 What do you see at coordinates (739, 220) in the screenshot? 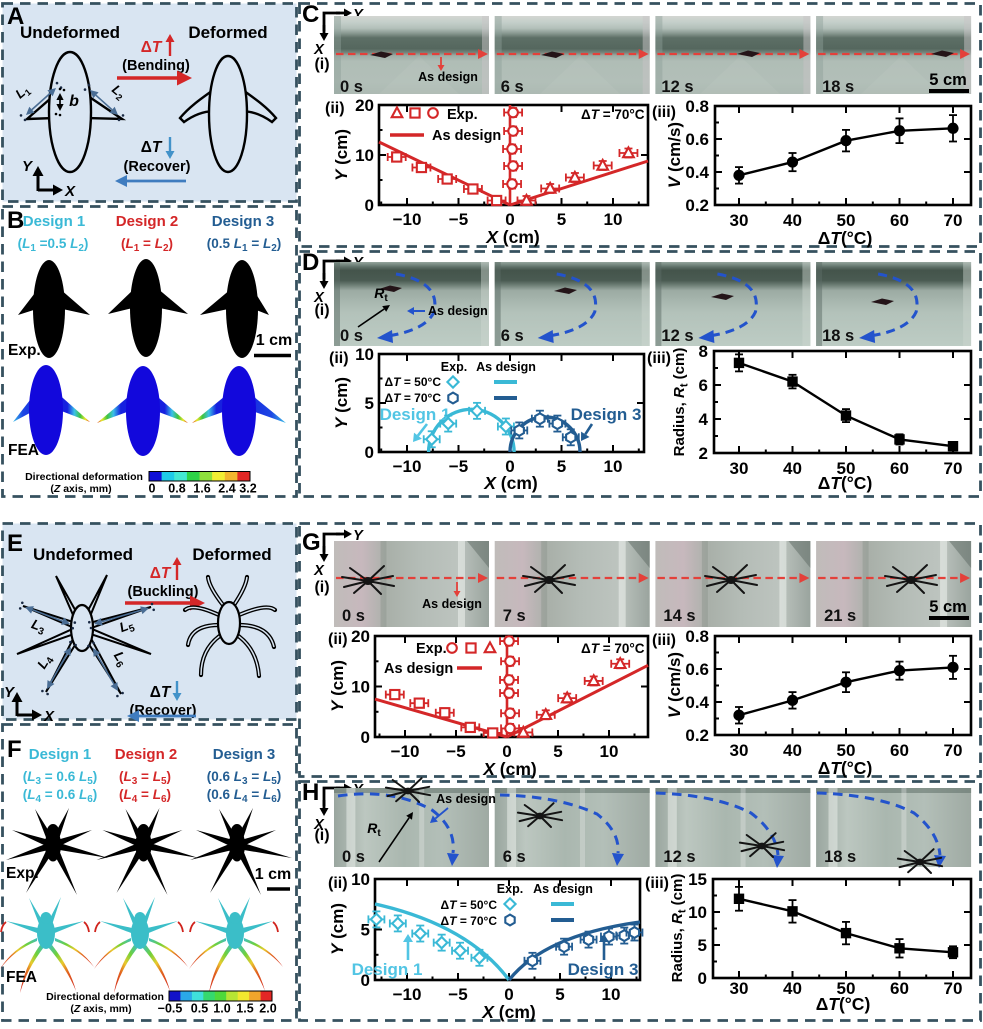
I see `svg-text: 30` at bounding box center [739, 220].